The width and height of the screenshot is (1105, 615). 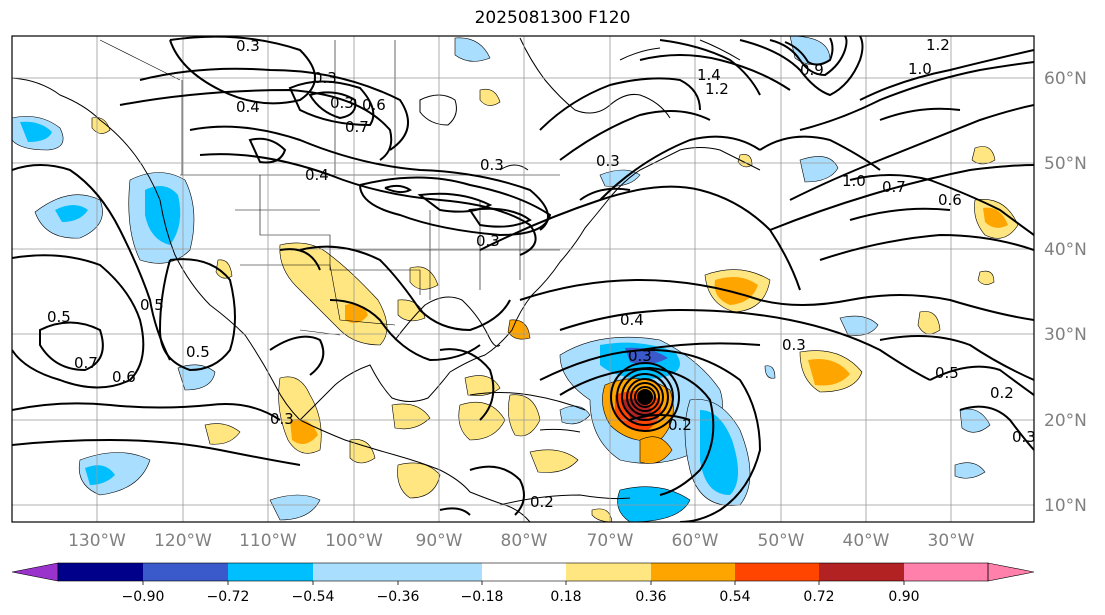 What do you see at coordinates (354, 541) in the screenshot?
I see `lon-label: 100°W` at bounding box center [354, 541].